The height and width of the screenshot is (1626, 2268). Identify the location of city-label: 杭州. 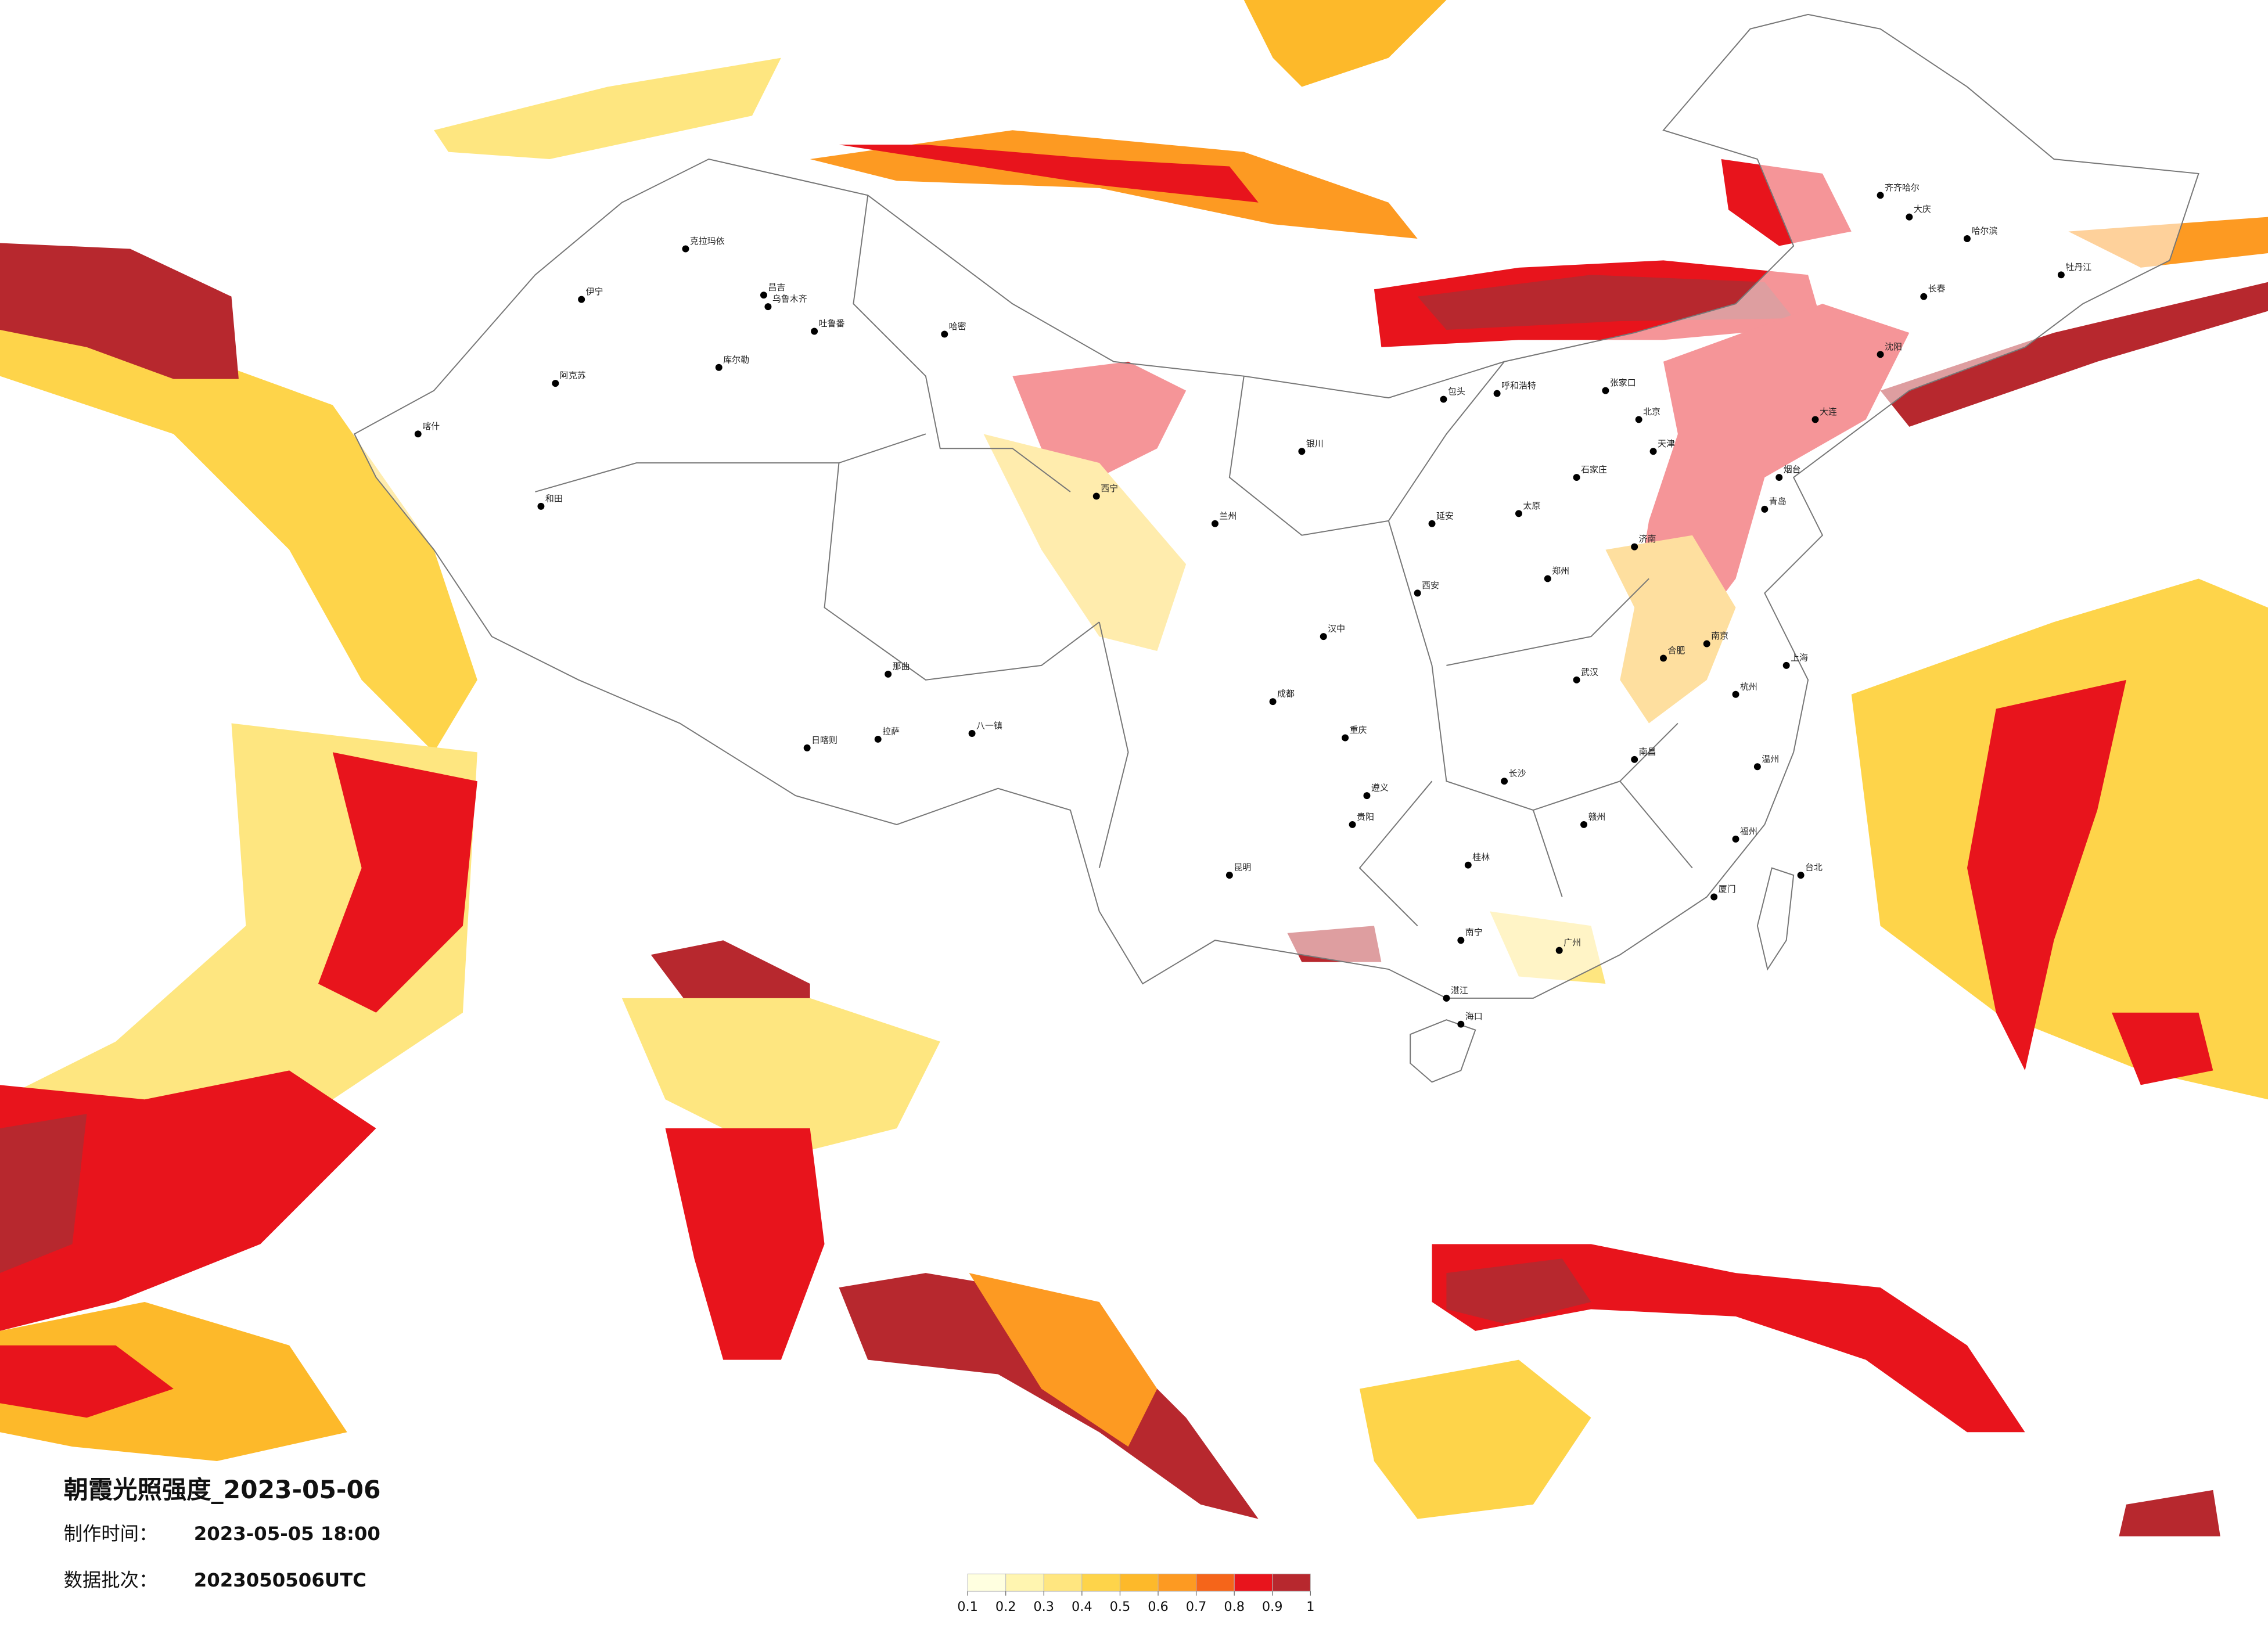
(1748, 686).